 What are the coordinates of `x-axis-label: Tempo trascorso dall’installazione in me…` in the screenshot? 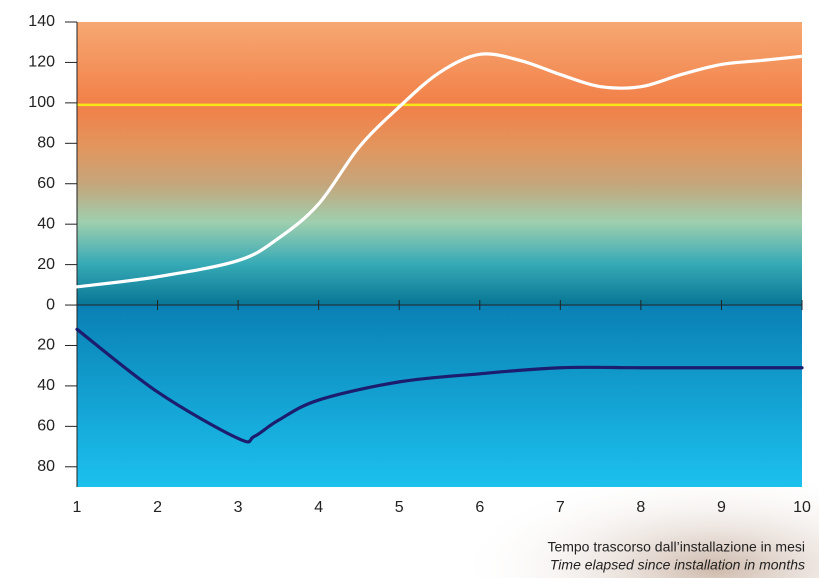 It's located at (676, 547).